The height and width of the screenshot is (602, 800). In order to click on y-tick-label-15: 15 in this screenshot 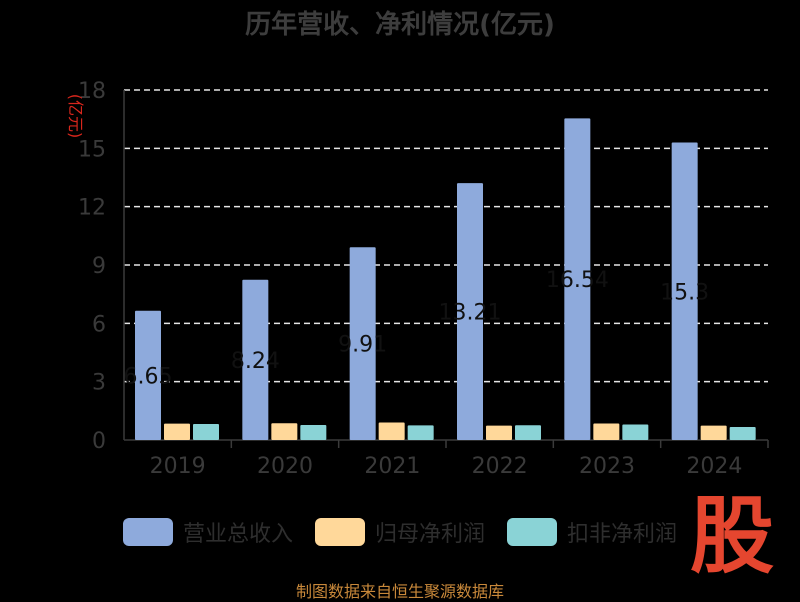, I will do `click(92, 149)`.